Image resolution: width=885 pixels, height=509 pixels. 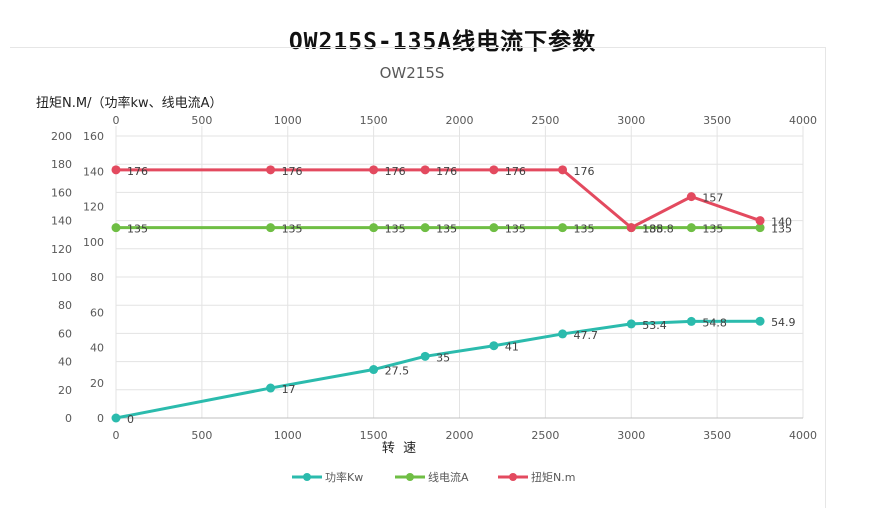 What do you see at coordinates (201, 435) in the screenshot?
I see `x-tick-label-bottom: 500` at bounding box center [201, 435].